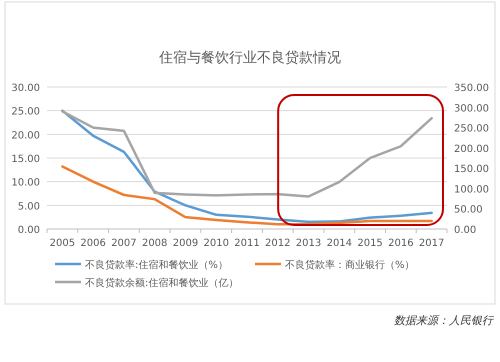 The image size is (500, 362). I want to click on x-tick-label: 2016, so click(401, 243).